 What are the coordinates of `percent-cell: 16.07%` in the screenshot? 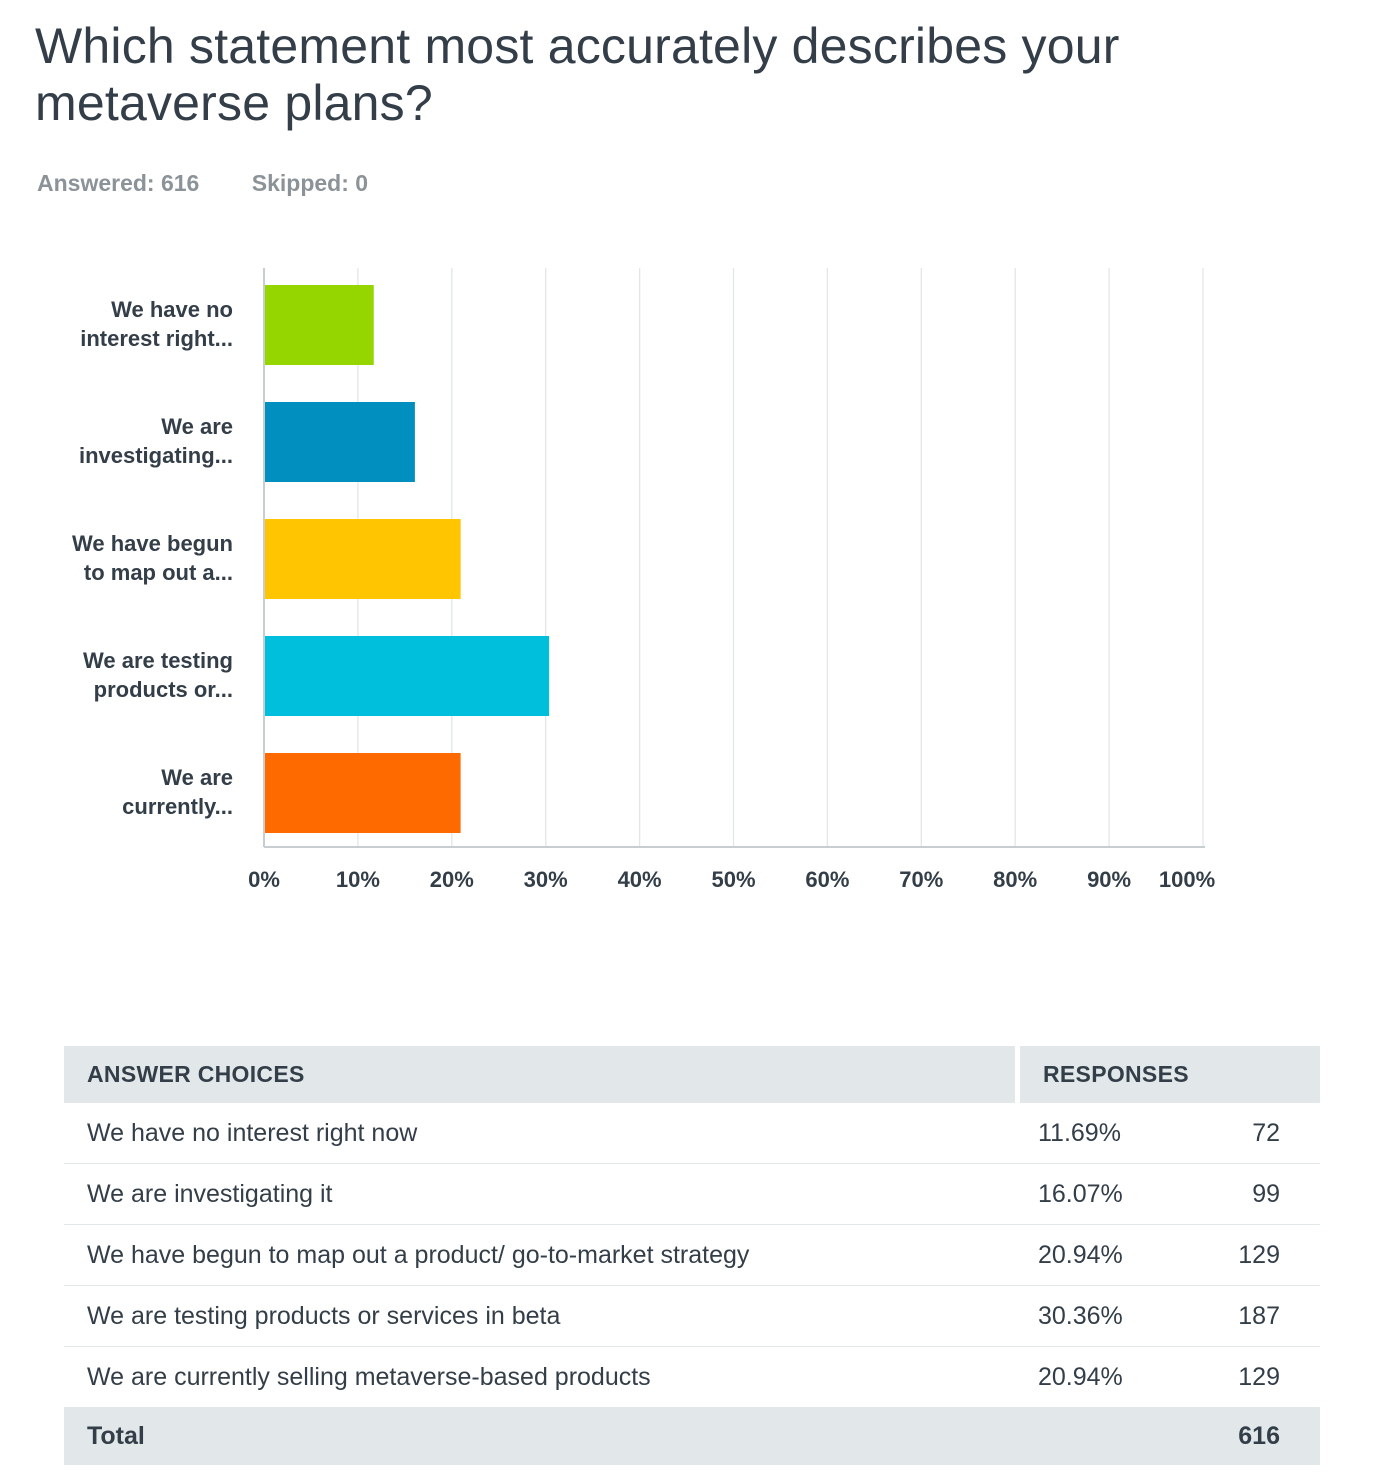 It's located at (1091, 1194).